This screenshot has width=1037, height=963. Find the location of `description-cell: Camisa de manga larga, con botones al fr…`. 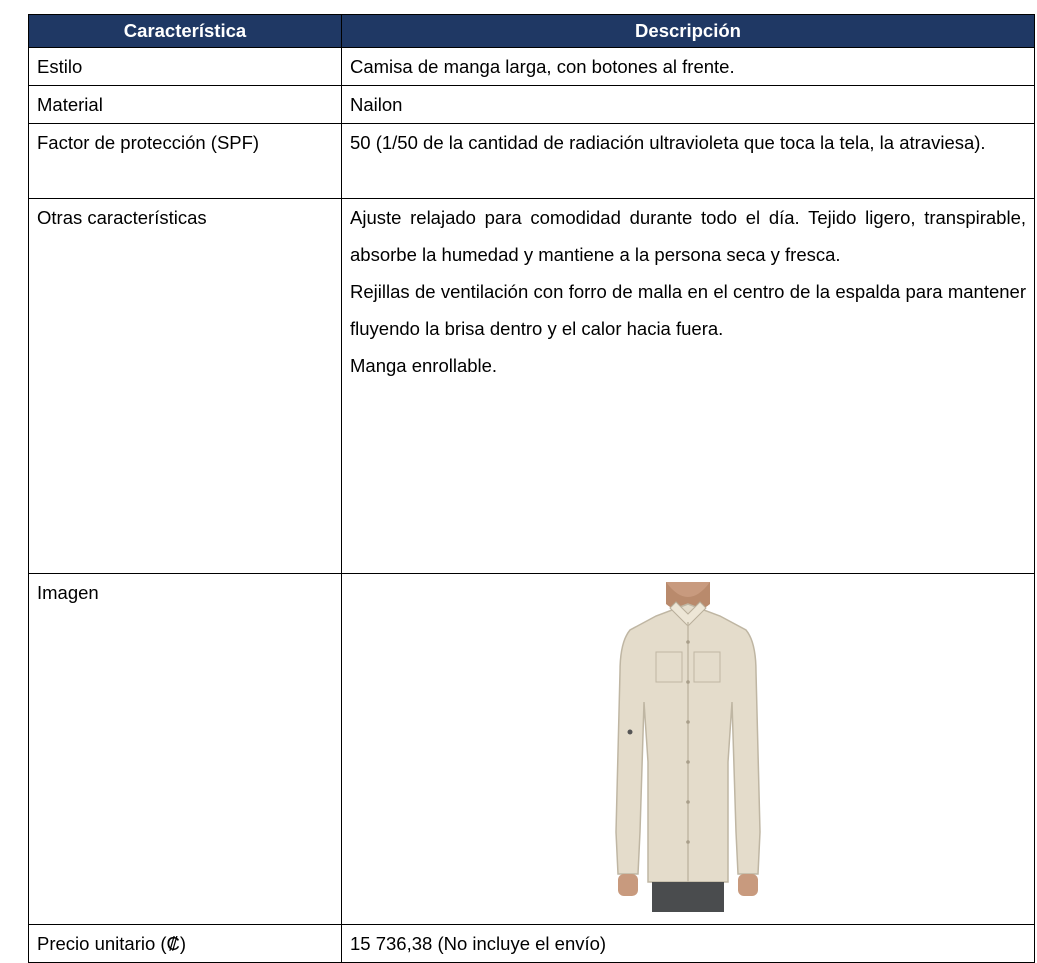

description-cell: Camisa de manga larga, con botones al fr… is located at coordinates (688, 66).